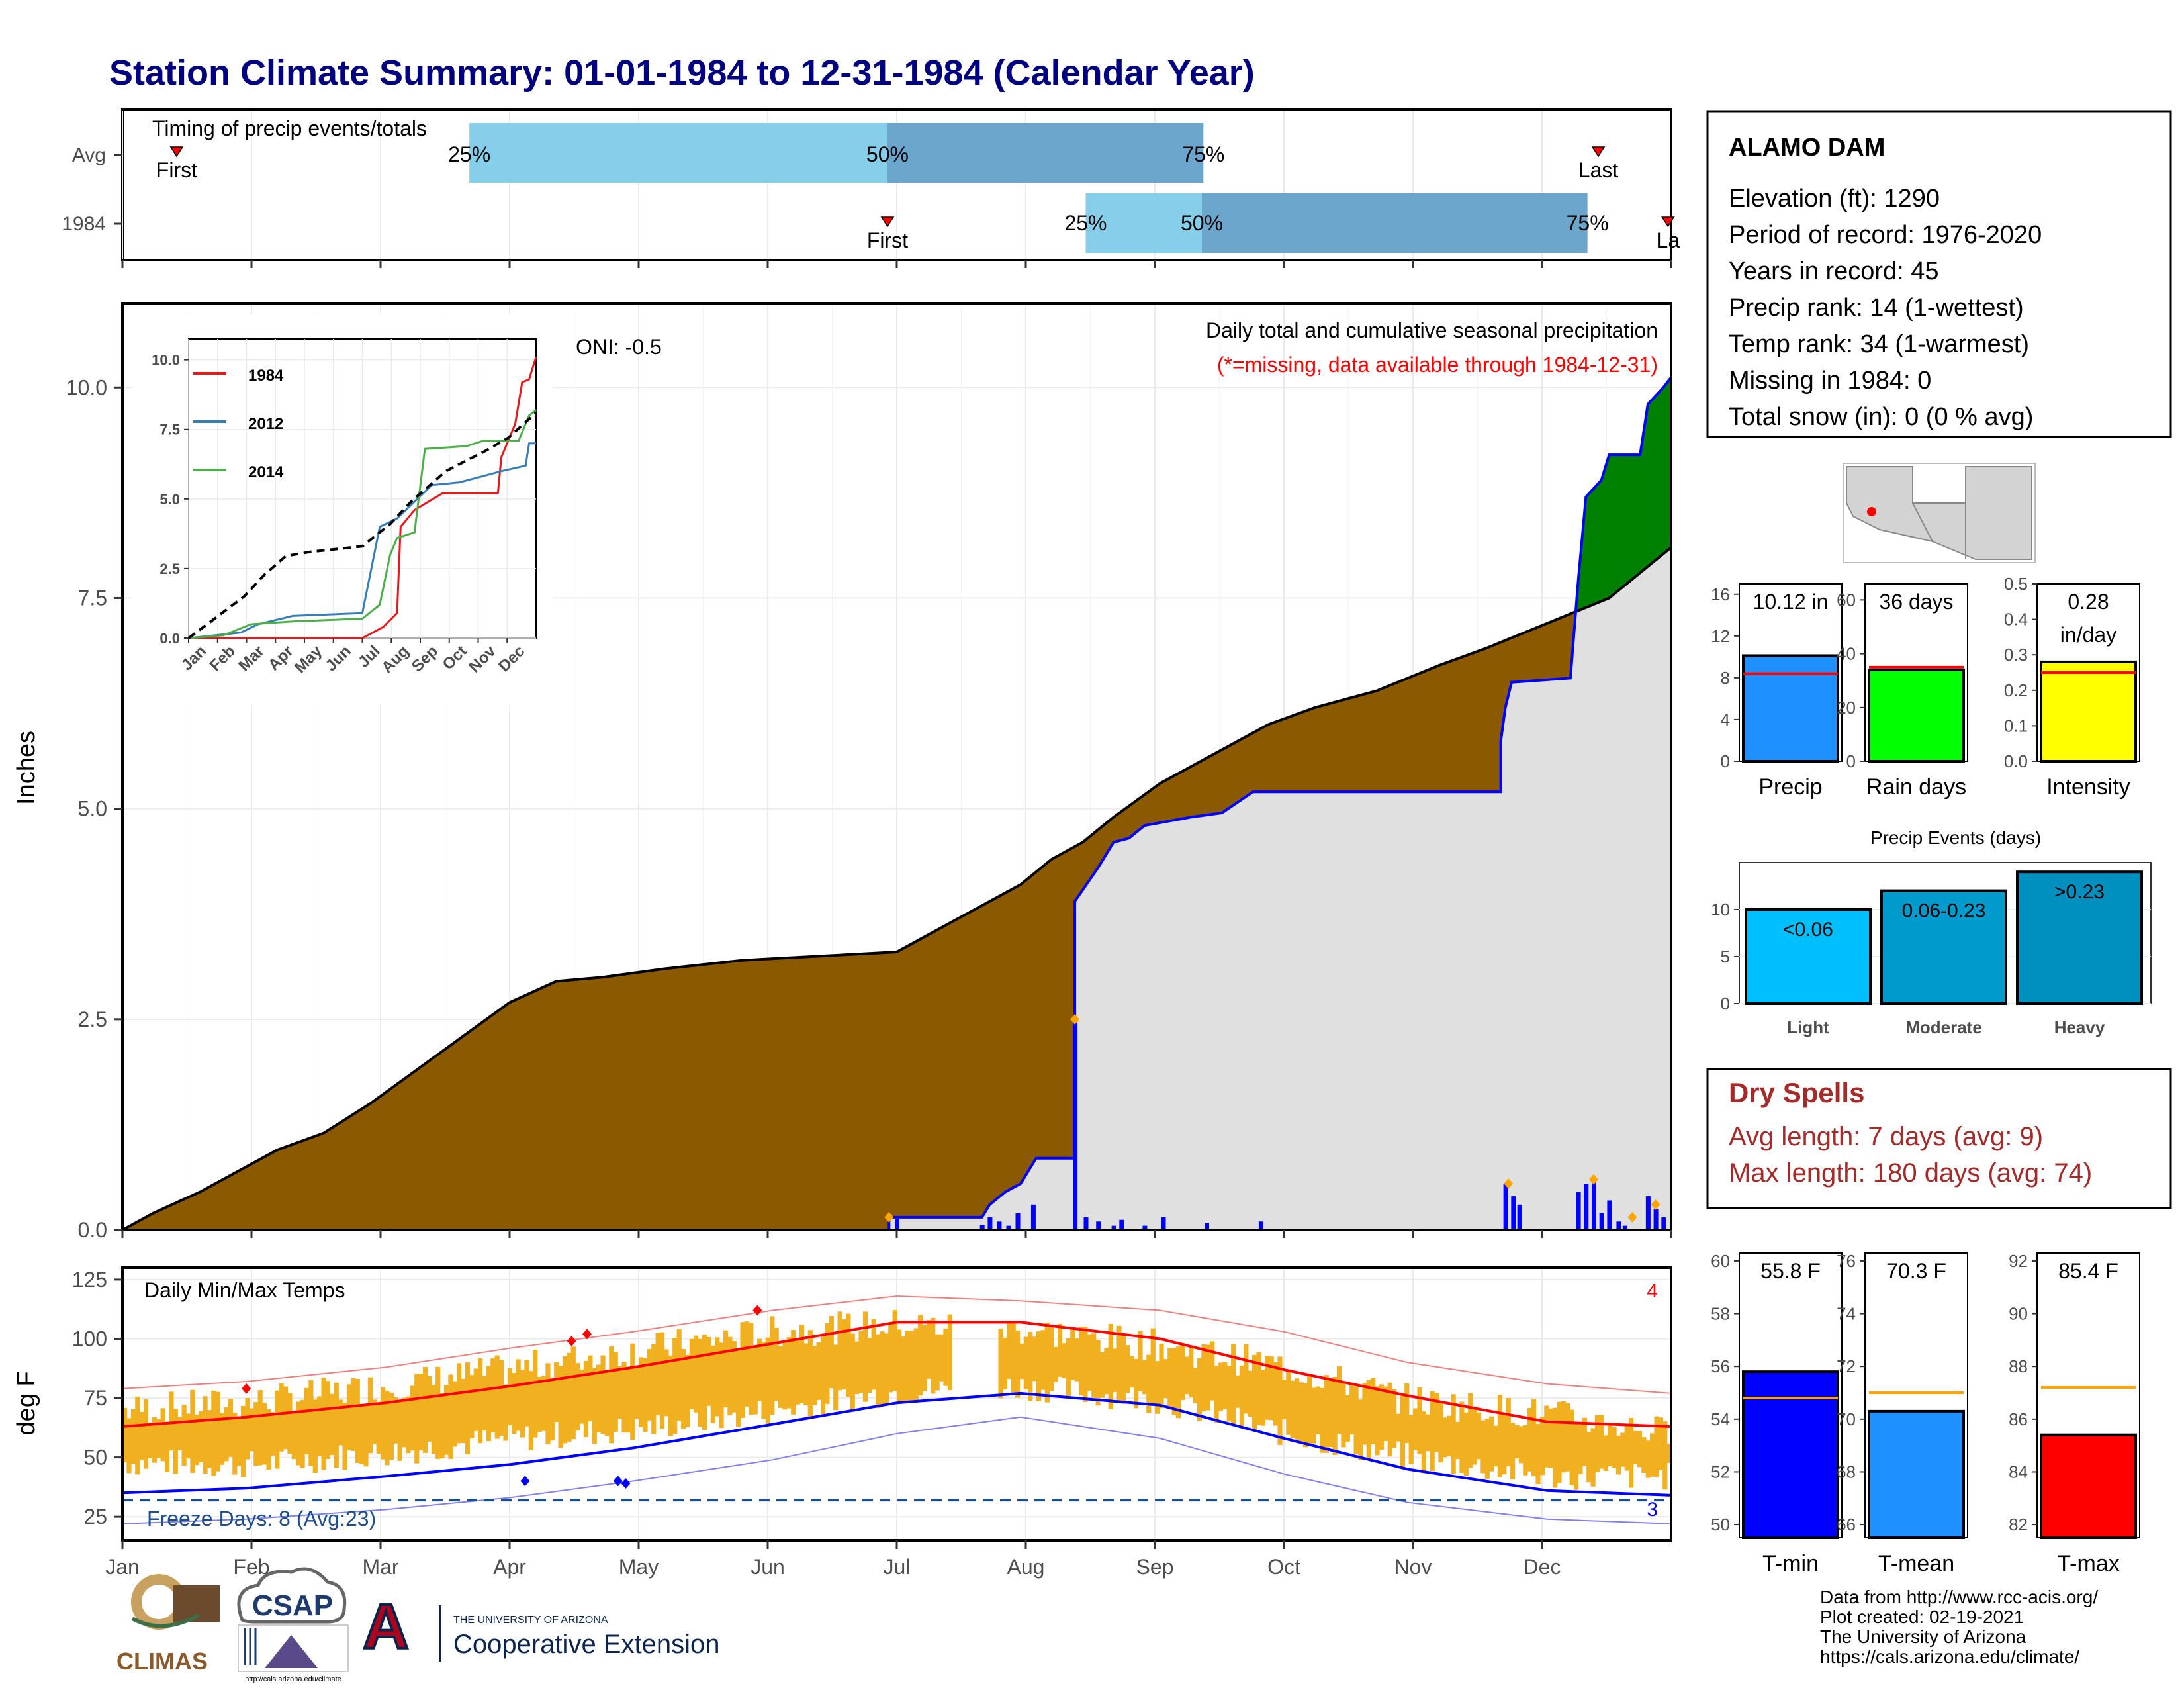 The height and width of the screenshot is (1688, 2184). I want to click on timing-title: Timing of precip events/totals, so click(289, 128).